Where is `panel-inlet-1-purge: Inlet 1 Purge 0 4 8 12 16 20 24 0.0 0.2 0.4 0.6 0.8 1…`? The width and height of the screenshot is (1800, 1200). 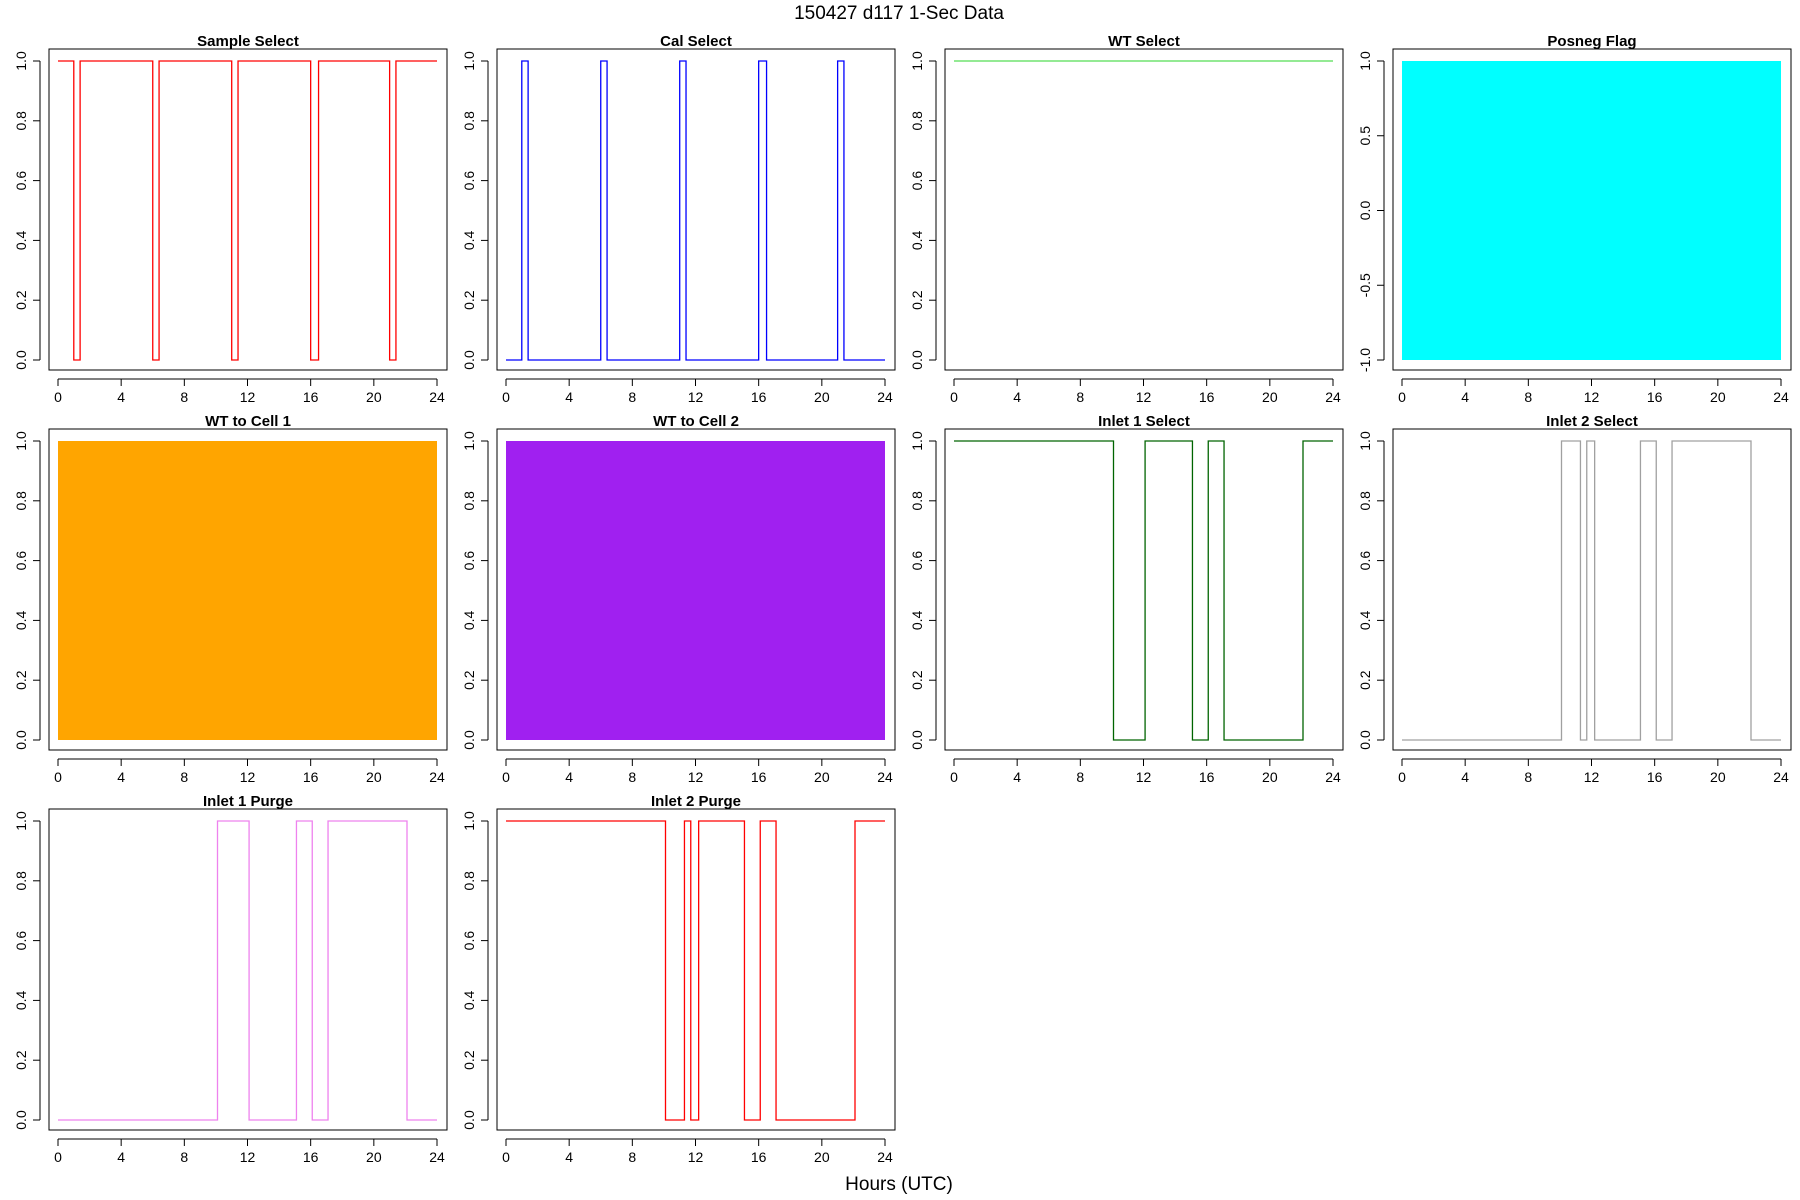 panel-inlet-1-purge: Inlet 1 Purge 0 4 8 12 16 20 24 0.0 0.2 0.4 0.6 0.8 1… is located at coordinates (230, 979).